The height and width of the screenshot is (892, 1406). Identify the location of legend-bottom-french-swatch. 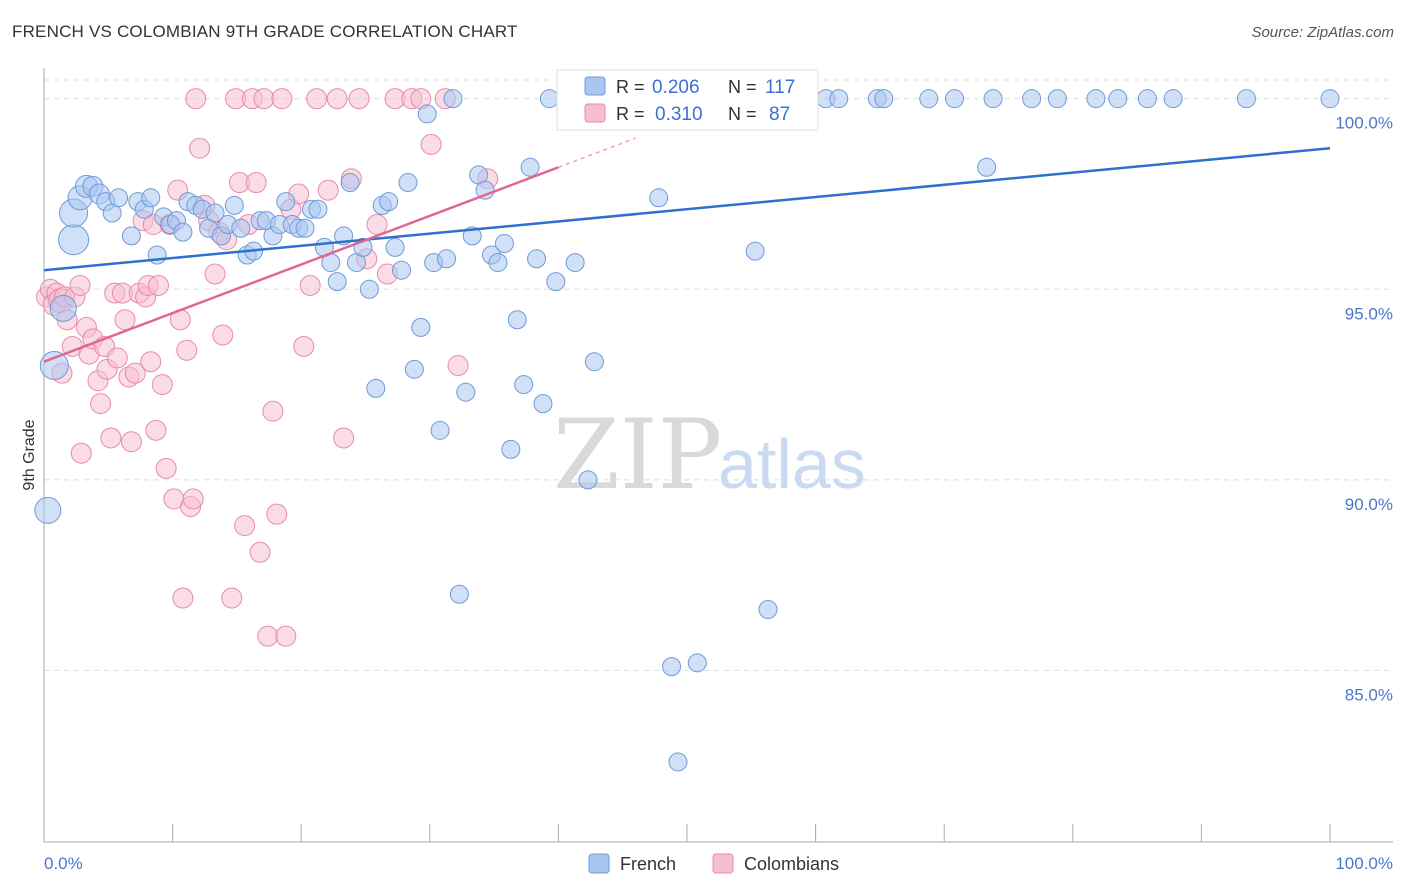
(599, 863).